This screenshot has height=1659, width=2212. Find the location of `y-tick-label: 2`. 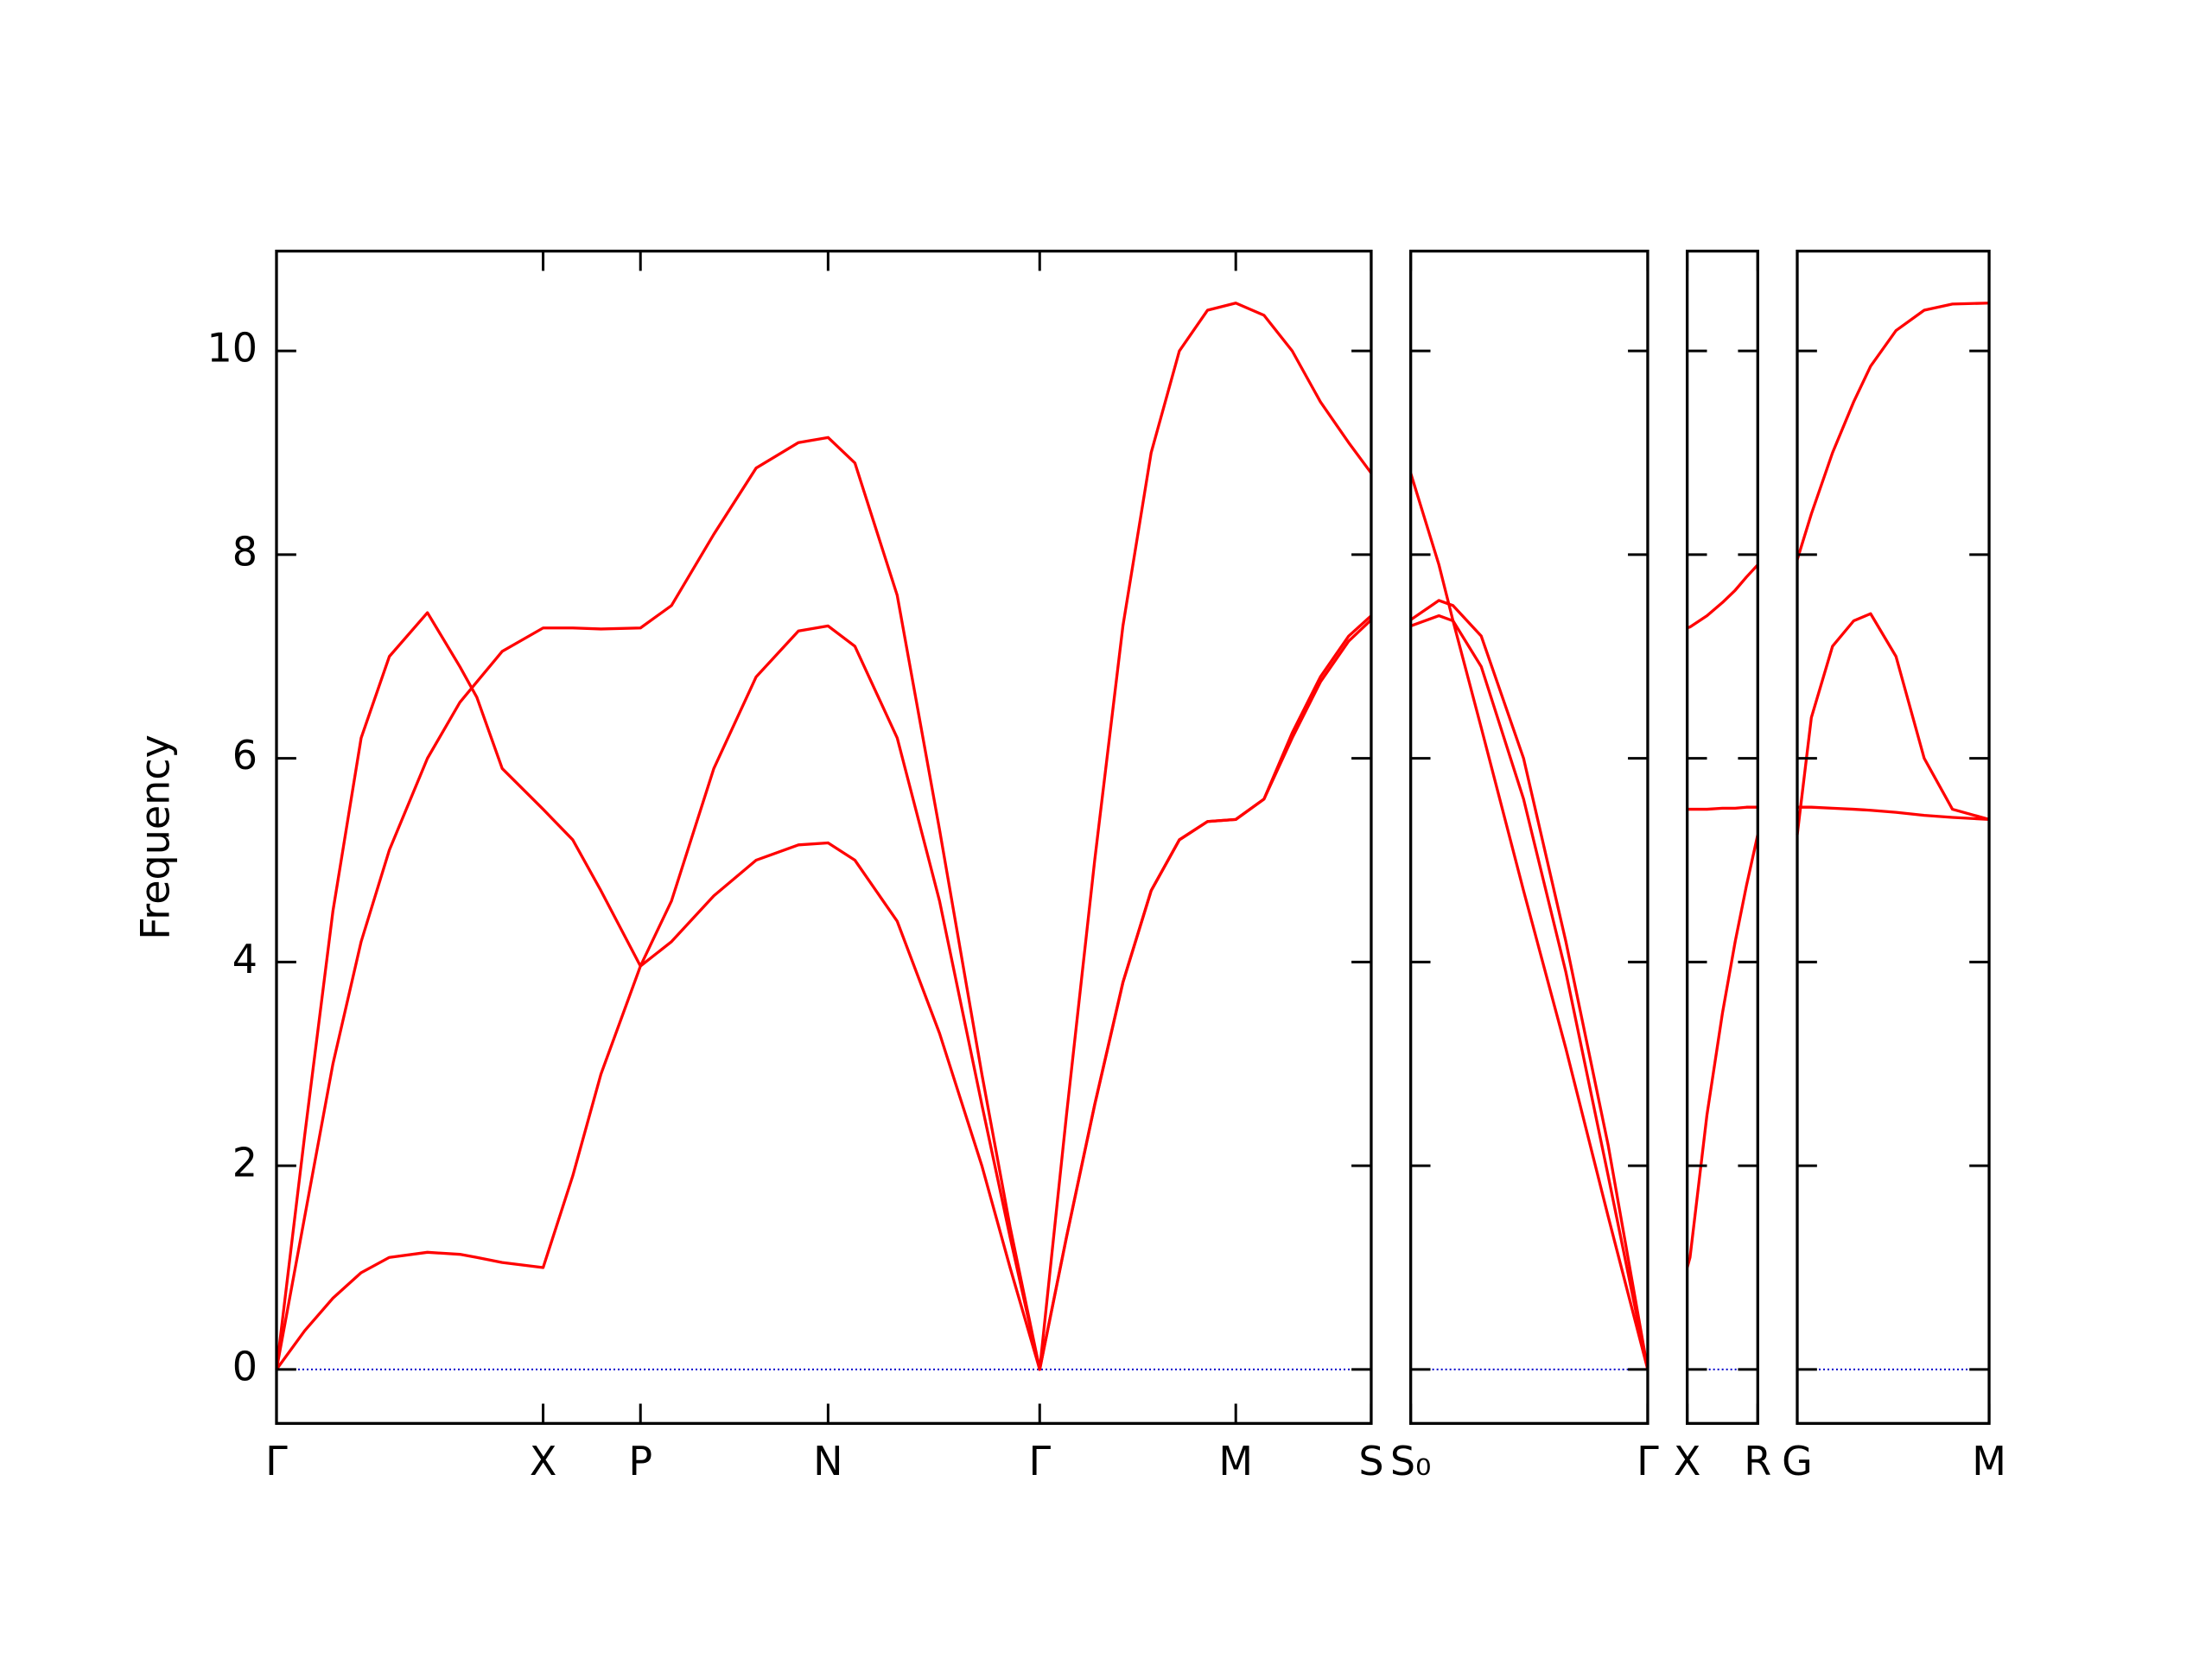

y-tick-label: 2 is located at coordinates (244, 1163).